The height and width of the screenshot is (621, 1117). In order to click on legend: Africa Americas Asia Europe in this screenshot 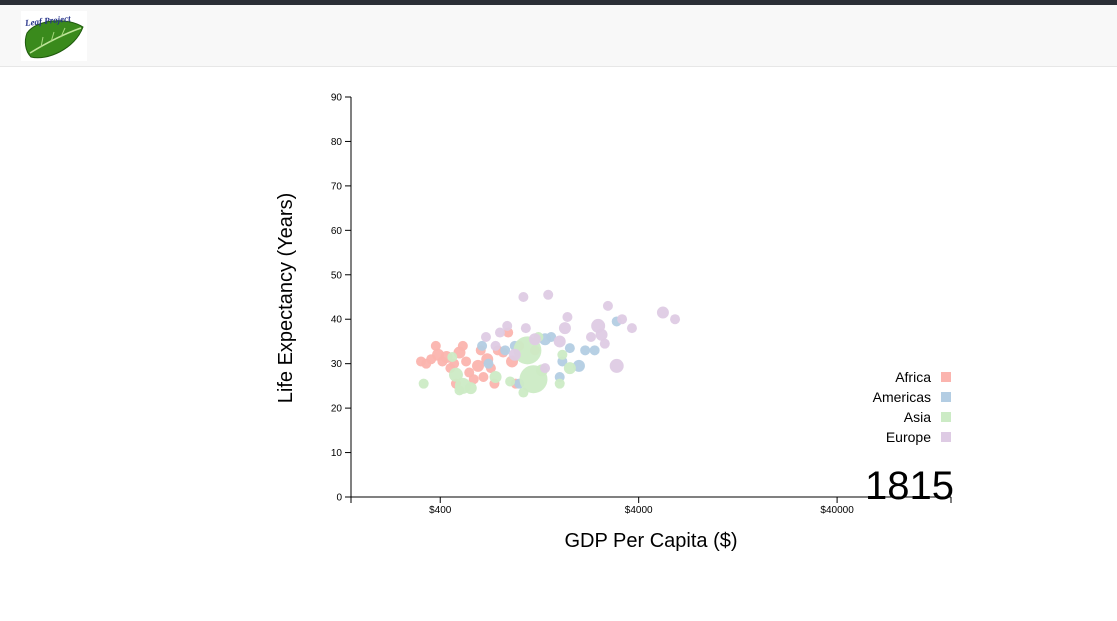, I will do `click(912, 407)`.